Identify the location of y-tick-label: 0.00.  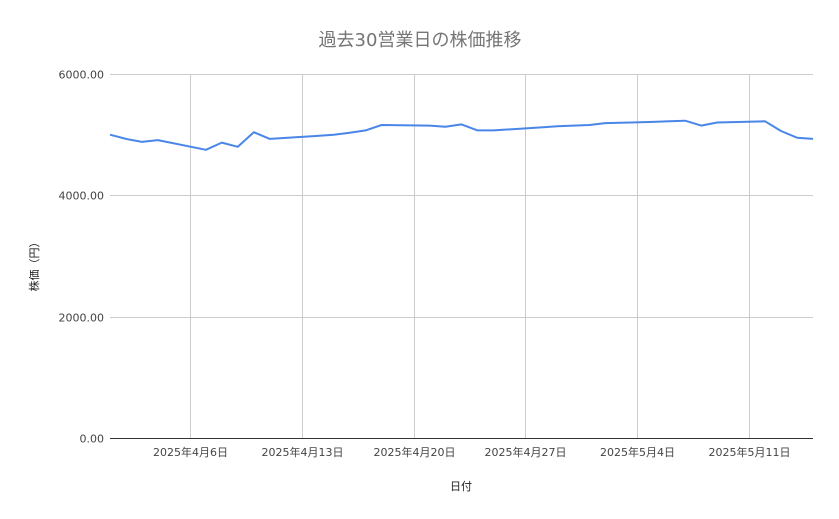
(92, 439).